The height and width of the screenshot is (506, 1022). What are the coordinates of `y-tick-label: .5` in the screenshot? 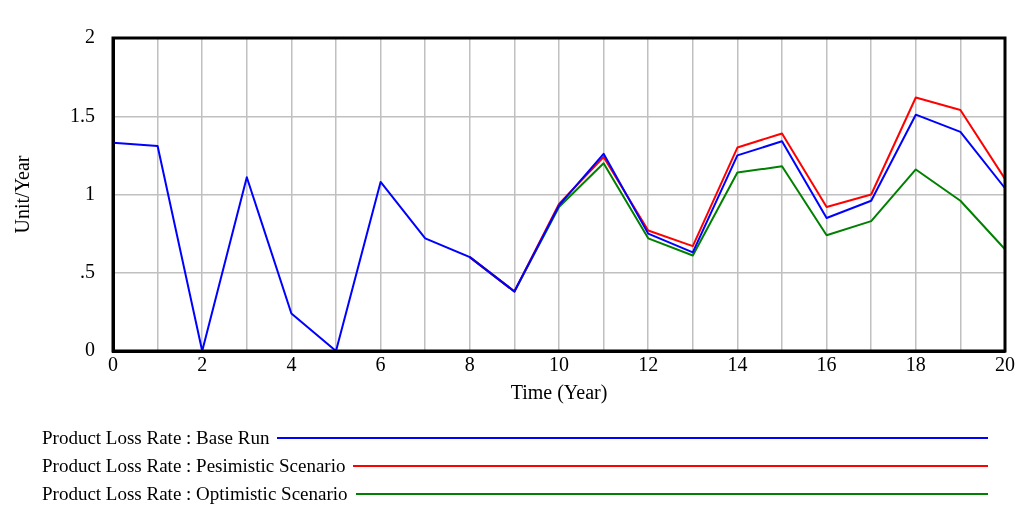 It's located at (87, 271).